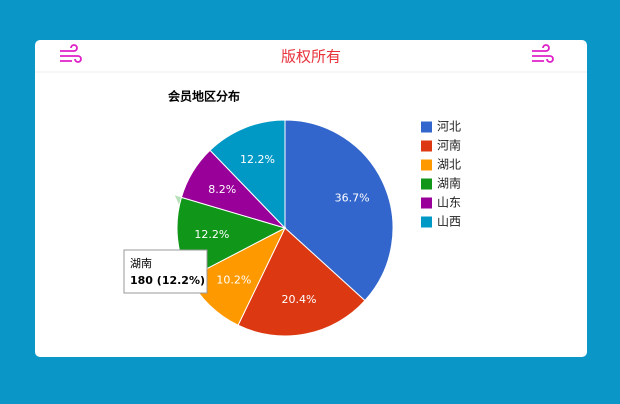 The width and height of the screenshot is (620, 404). Describe the element at coordinates (449, 222) in the screenshot. I see `legend-label: 山西` at that location.